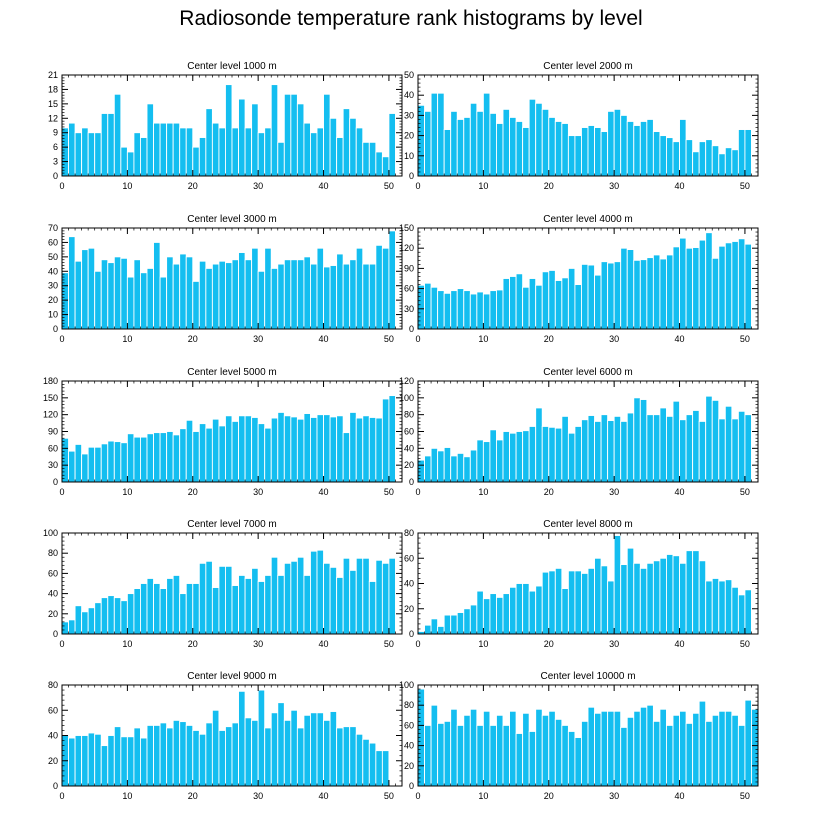  Describe the element at coordinates (53, 104) in the screenshot. I see `panel-0-y-tick-label: 15` at that location.